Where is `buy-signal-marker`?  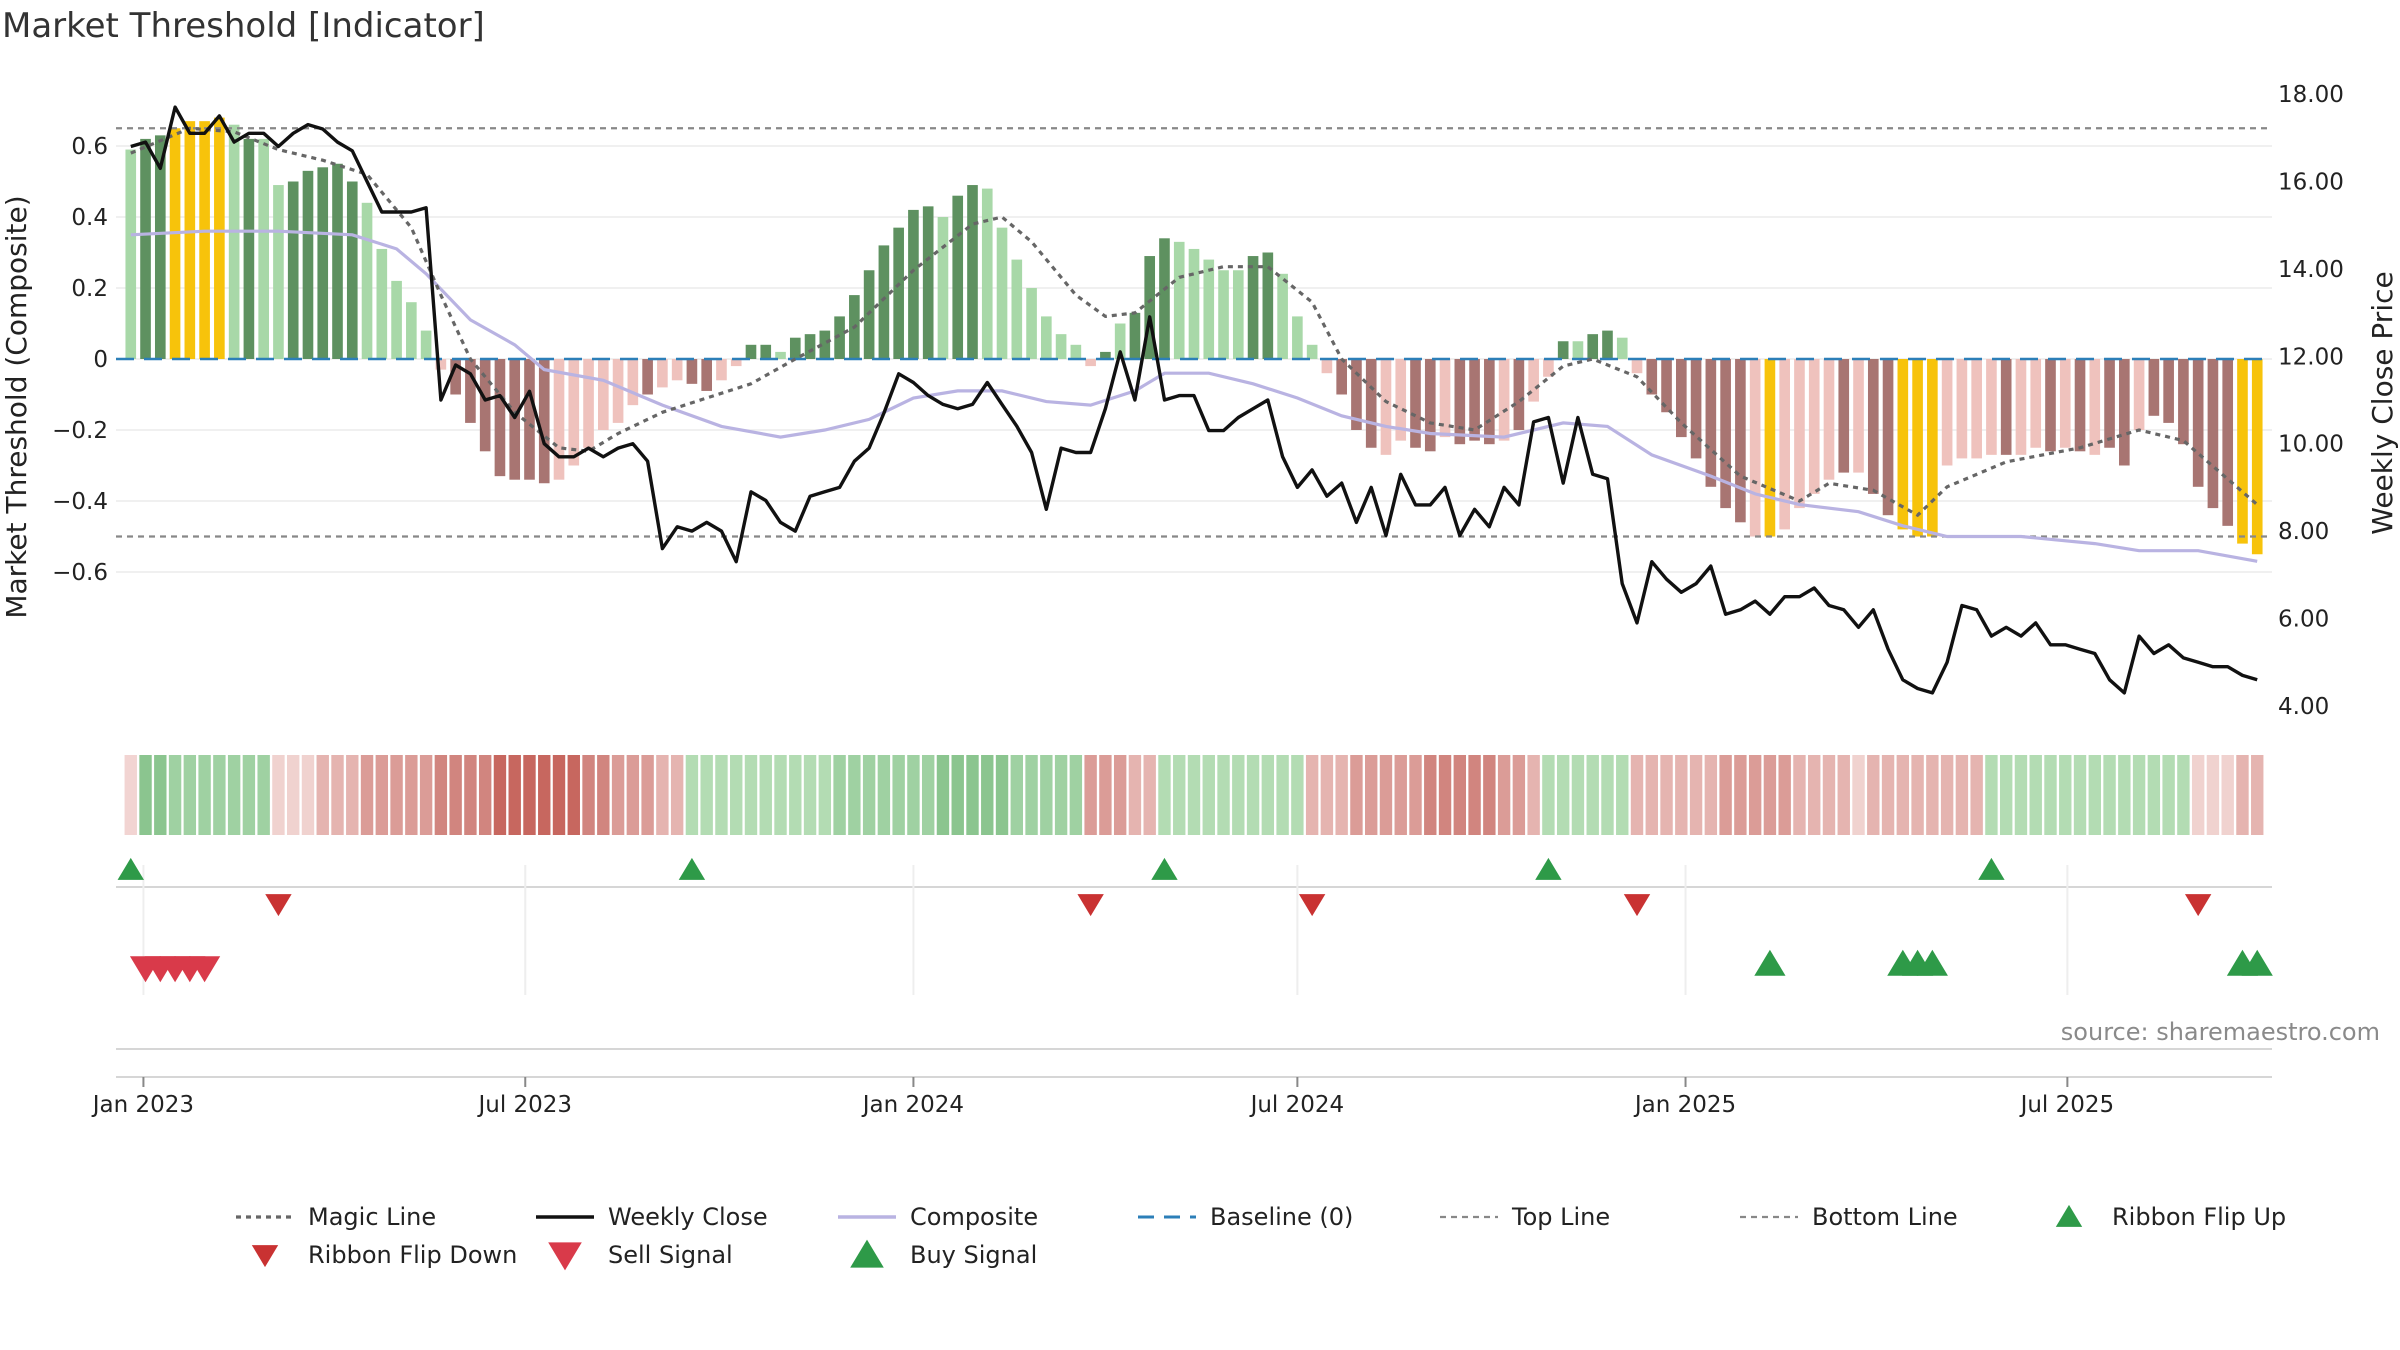
buy-signal-marker is located at coordinates (1770, 962).